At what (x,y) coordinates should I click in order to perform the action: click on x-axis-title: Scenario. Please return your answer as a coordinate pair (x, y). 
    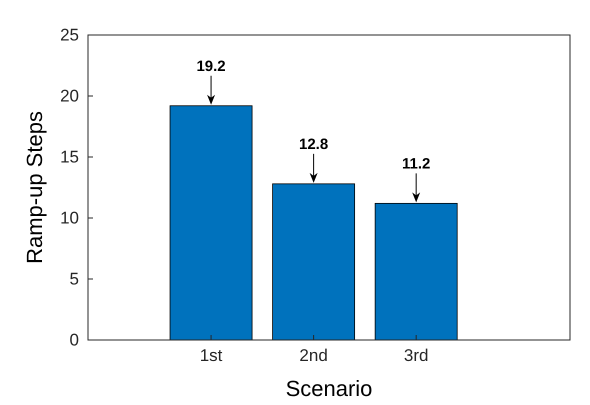
    Looking at the image, I should click on (329, 388).